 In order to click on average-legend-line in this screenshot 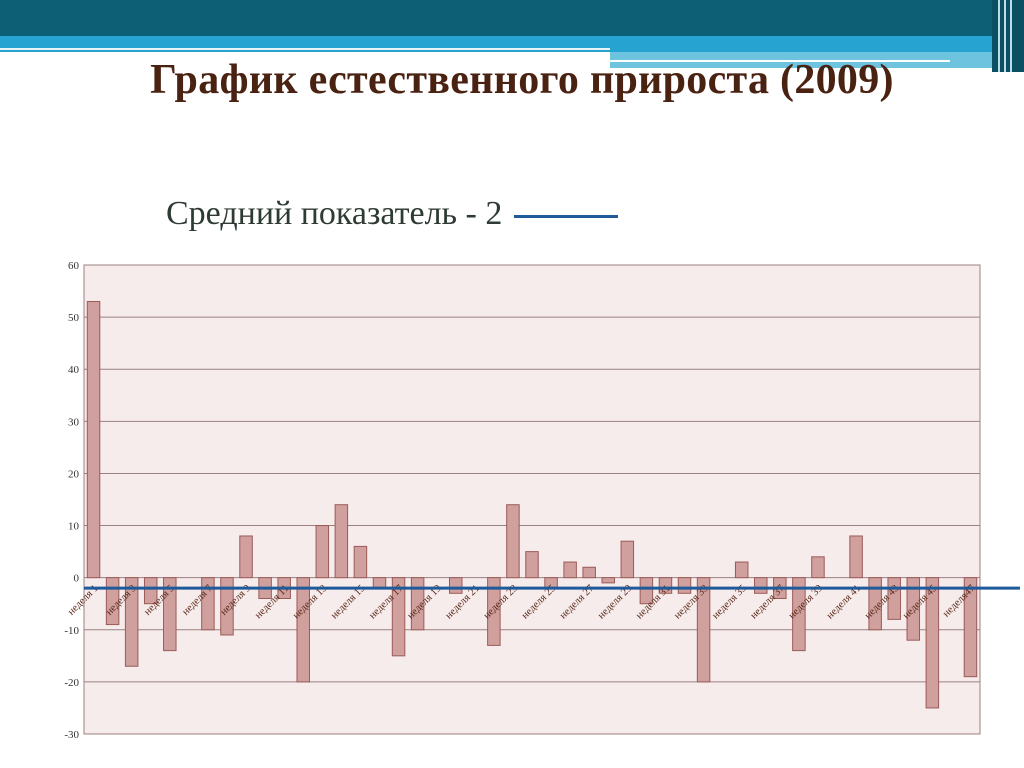, I will do `click(566, 216)`.